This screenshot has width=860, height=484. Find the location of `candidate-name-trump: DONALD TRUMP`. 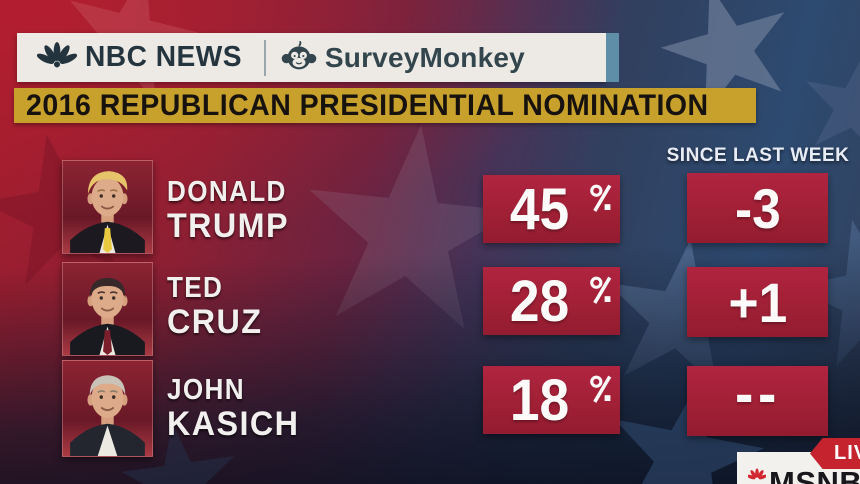

candidate-name-trump: DONALD TRUMP is located at coordinates (233, 210).